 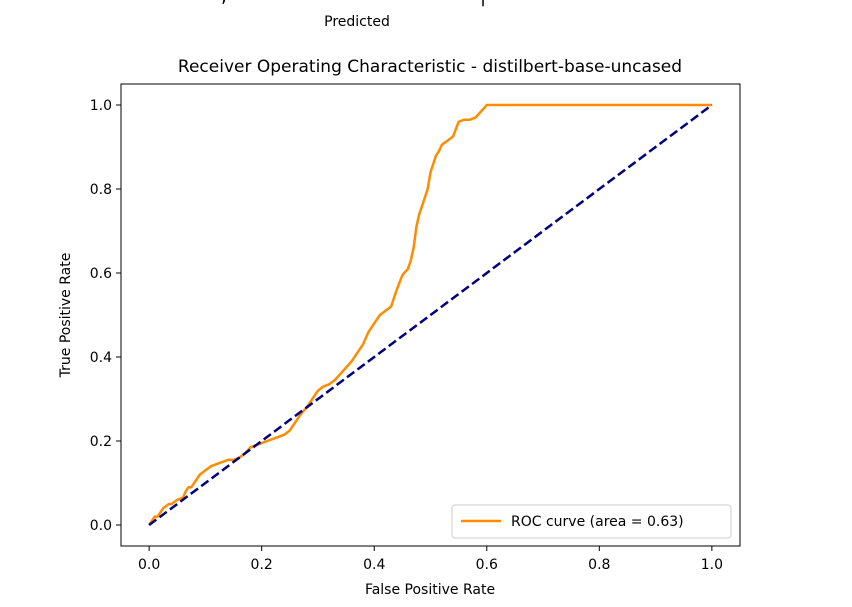 What do you see at coordinates (101, 358) in the screenshot?
I see `y-tick-label: 0.4` at bounding box center [101, 358].